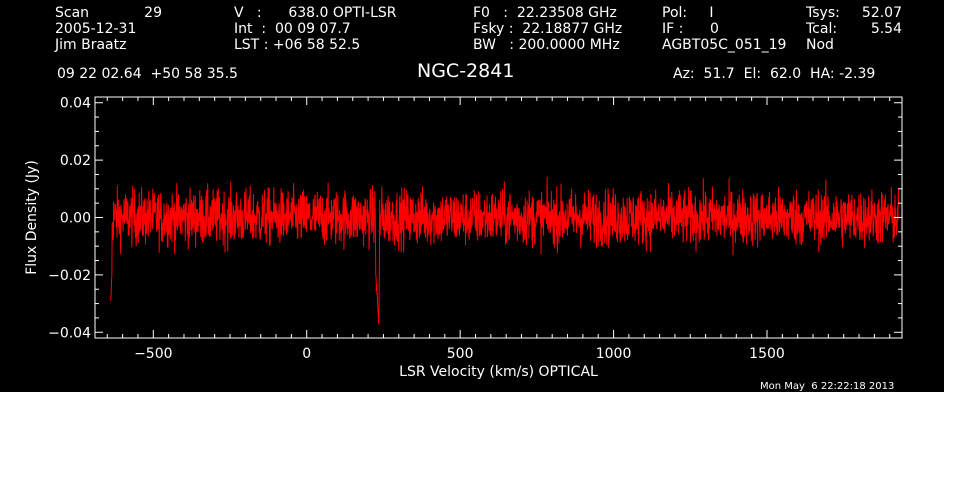  Describe the element at coordinates (767, 354) in the screenshot. I see `x-tick-label: 1500` at that location.